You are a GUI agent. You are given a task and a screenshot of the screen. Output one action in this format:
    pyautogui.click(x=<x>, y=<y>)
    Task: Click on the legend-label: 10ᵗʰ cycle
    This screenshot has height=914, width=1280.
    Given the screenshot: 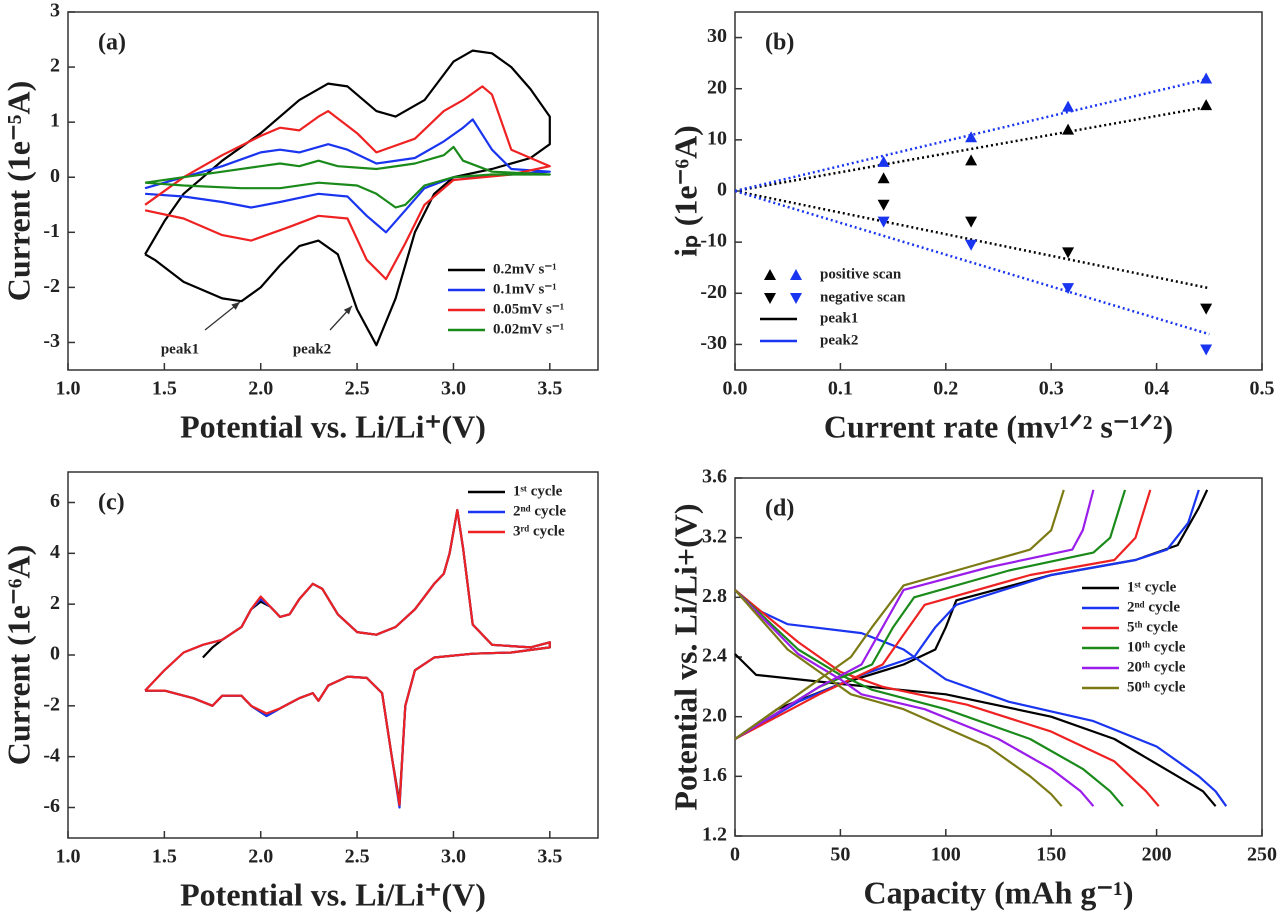 What is the action you would take?
    pyautogui.click(x=1156, y=647)
    